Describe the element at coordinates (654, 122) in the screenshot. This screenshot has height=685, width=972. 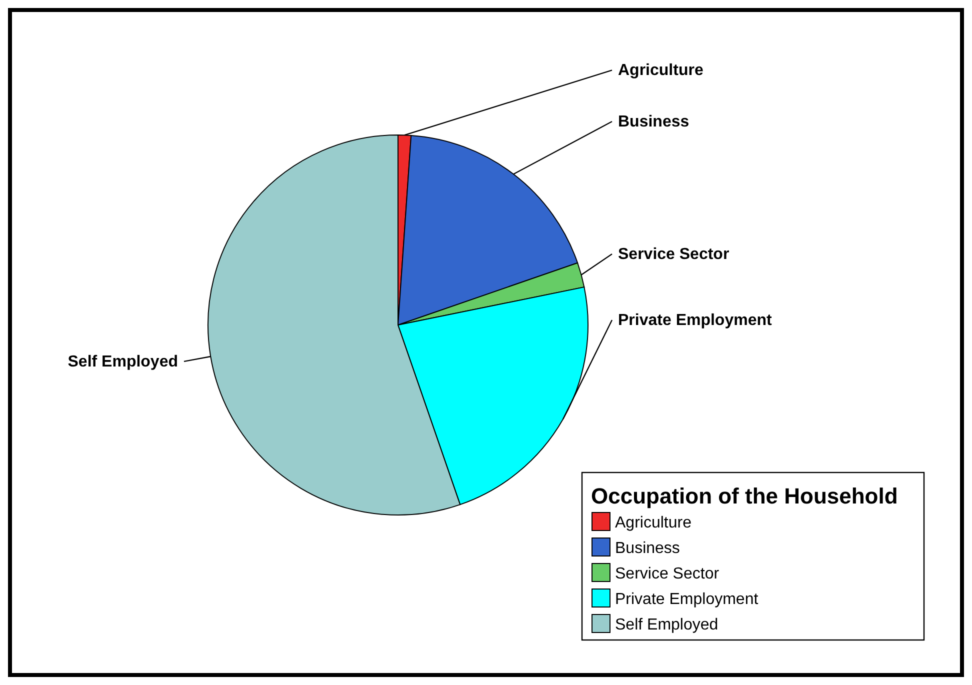
I see `slice-label: Business` at that location.